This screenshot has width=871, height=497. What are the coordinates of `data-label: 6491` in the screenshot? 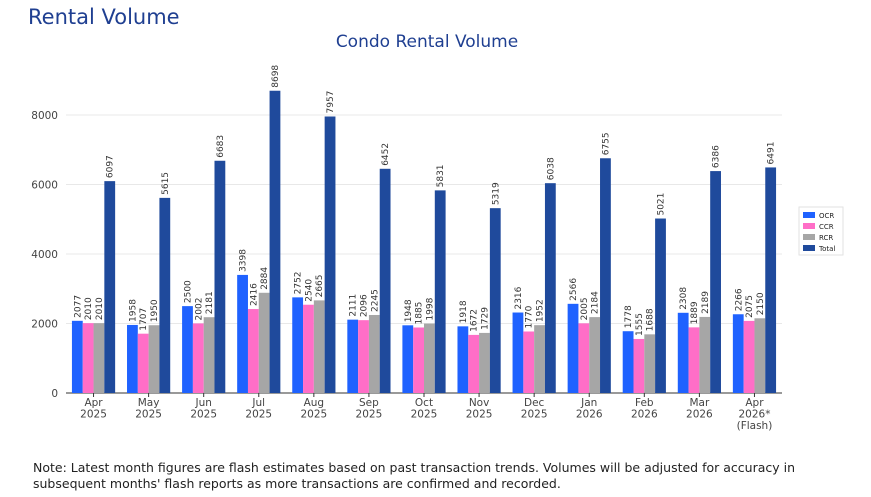 It's located at (772, 153).